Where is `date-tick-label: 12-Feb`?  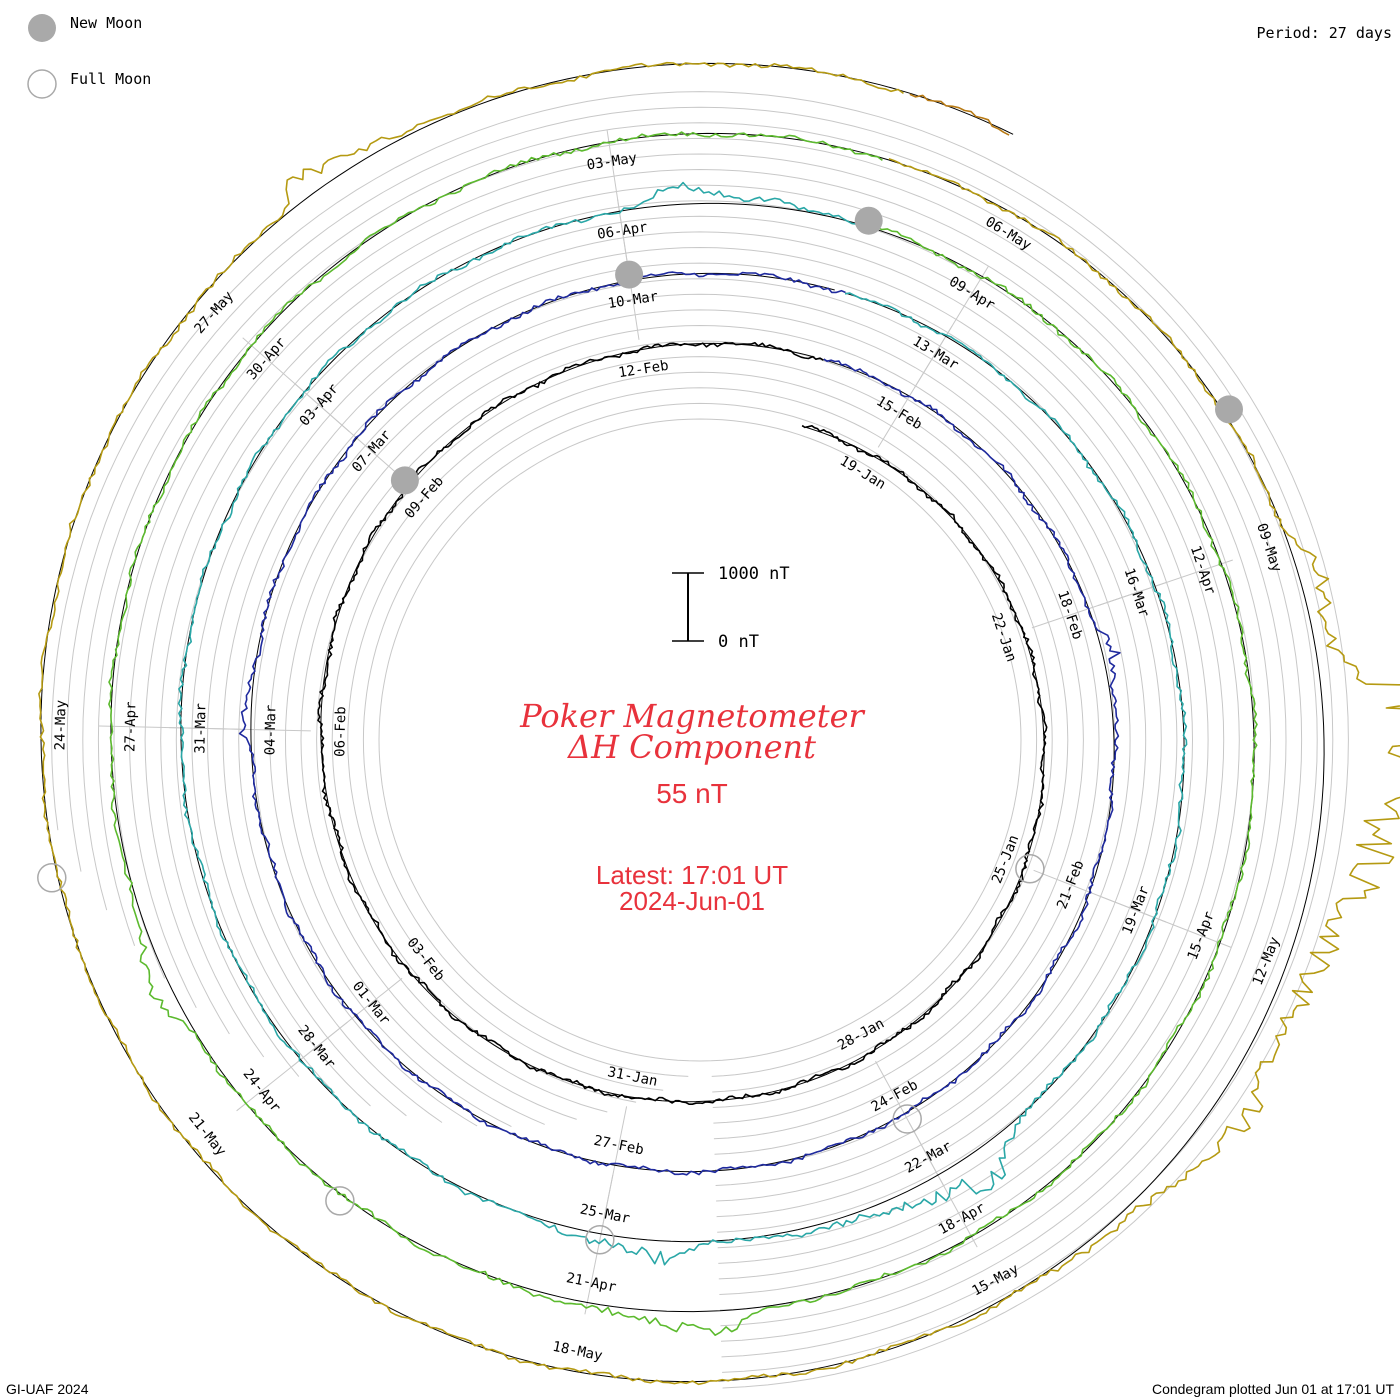
date-tick-label: 12-Feb is located at coordinates (643, 369).